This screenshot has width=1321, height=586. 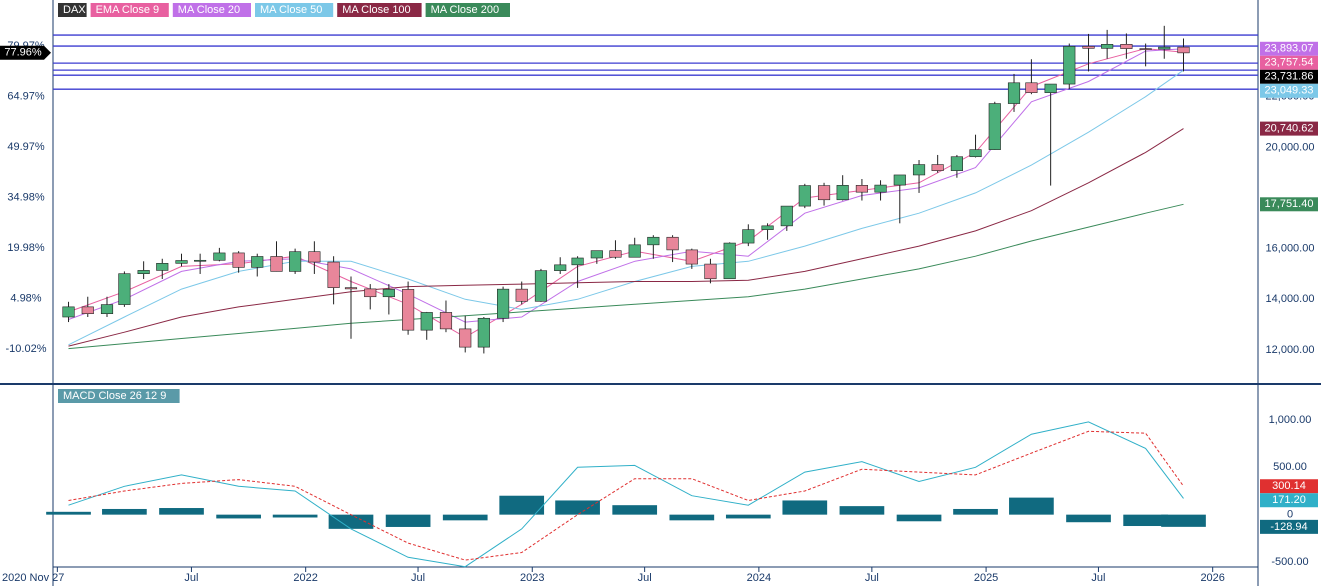 What do you see at coordinates (33, 578) in the screenshot?
I see `x-tick-label: 2020 Nov 27` at bounding box center [33, 578].